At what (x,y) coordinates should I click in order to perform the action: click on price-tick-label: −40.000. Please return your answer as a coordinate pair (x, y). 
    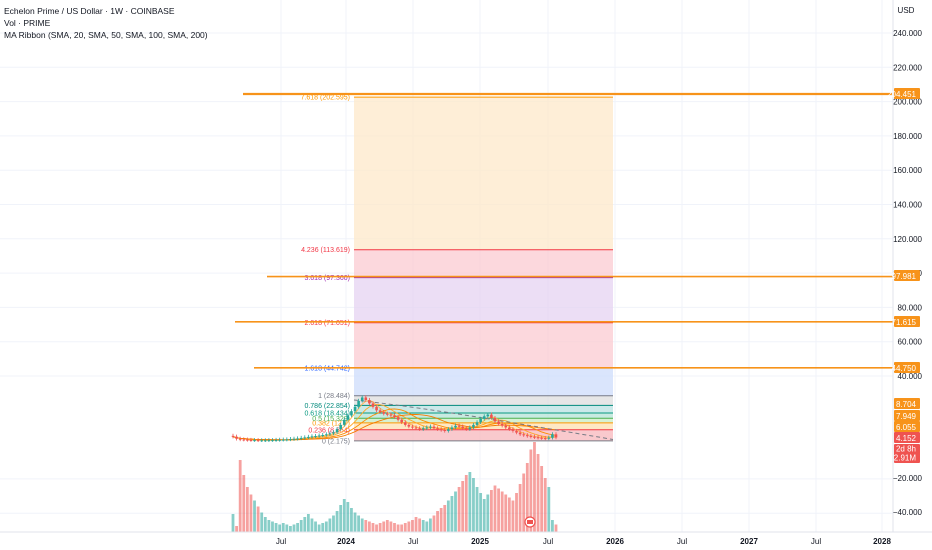
    Looking at the image, I should click on (908, 512).